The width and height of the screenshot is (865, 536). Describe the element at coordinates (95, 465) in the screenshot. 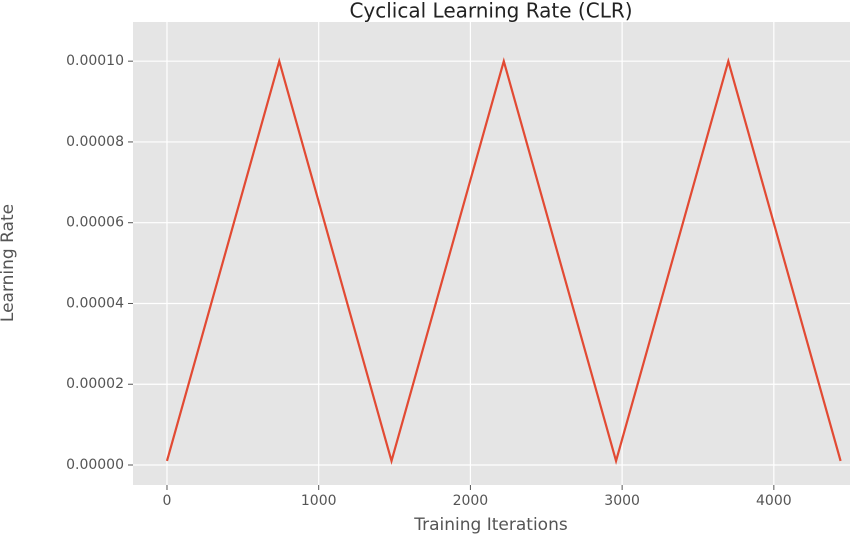

I see `y-tick-label: 0.00000` at that location.